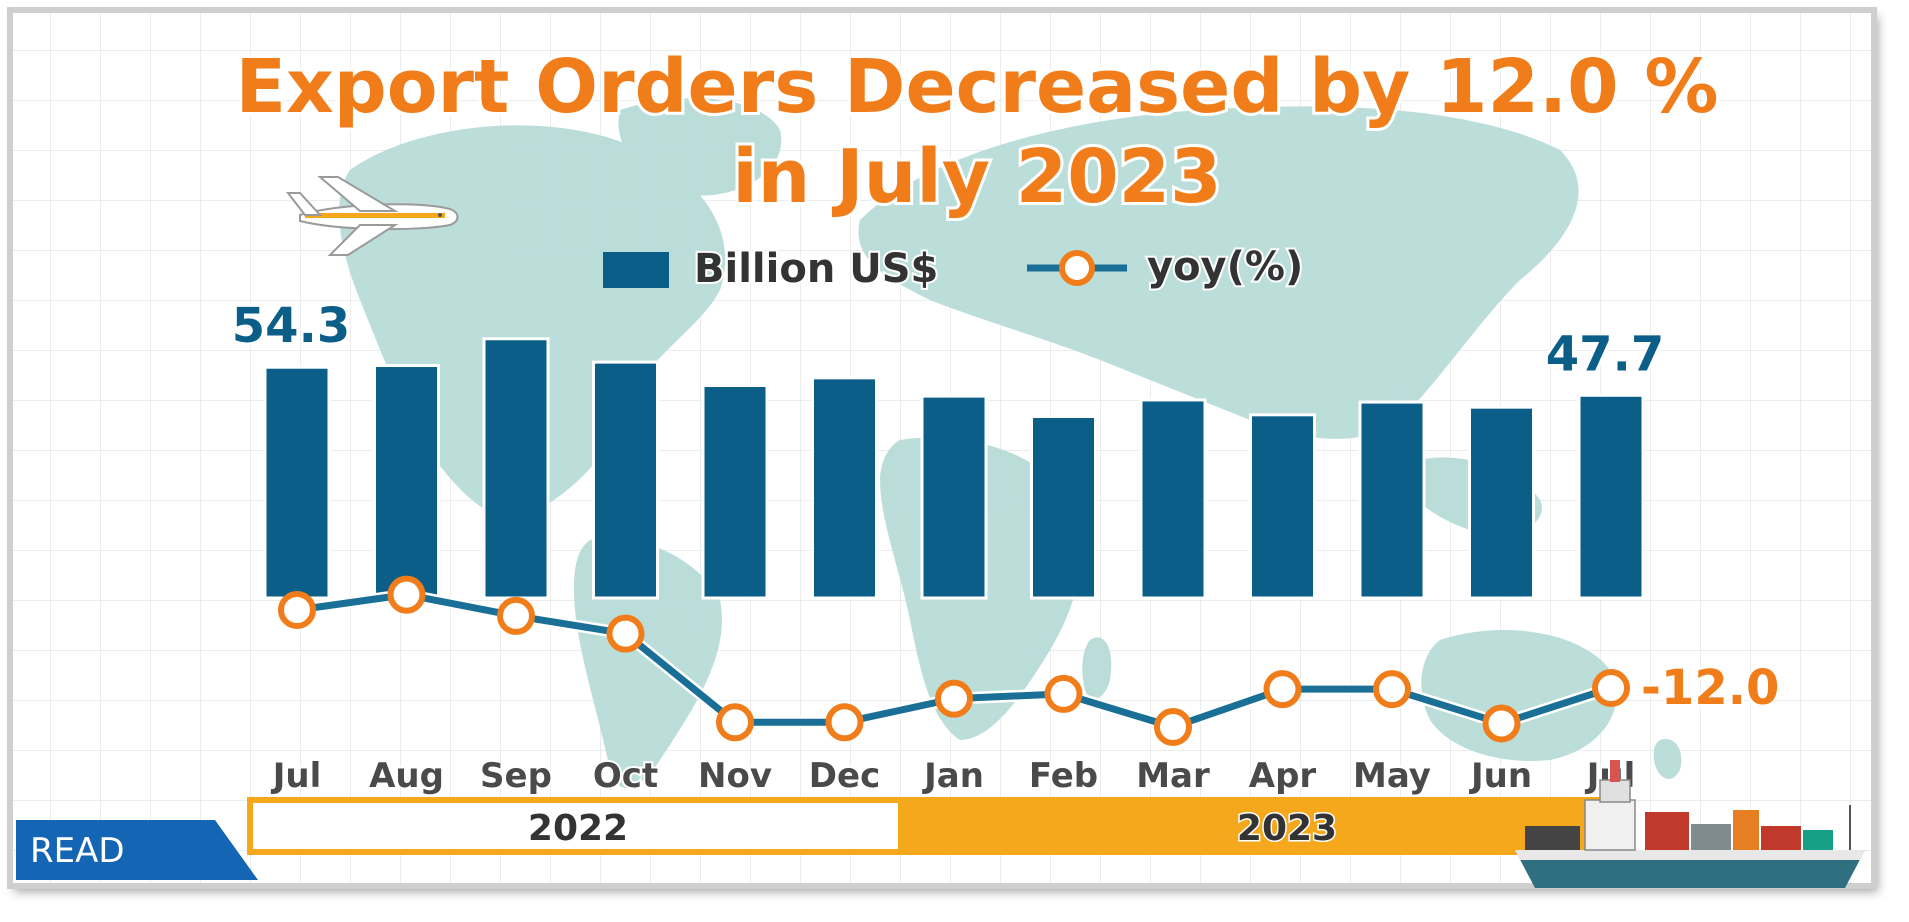 The image size is (1909, 922). What do you see at coordinates (1667, 759) in the screenshot?
I see `map-new-zealand` at bounding box center [1667, 759].